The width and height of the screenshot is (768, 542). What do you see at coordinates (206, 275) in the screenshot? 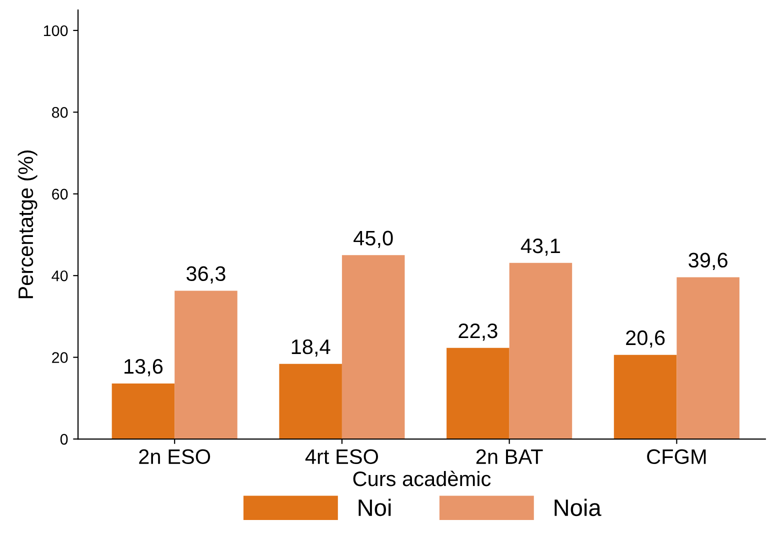
I see `data-label: 36,3` at bounding box center [206, 275].